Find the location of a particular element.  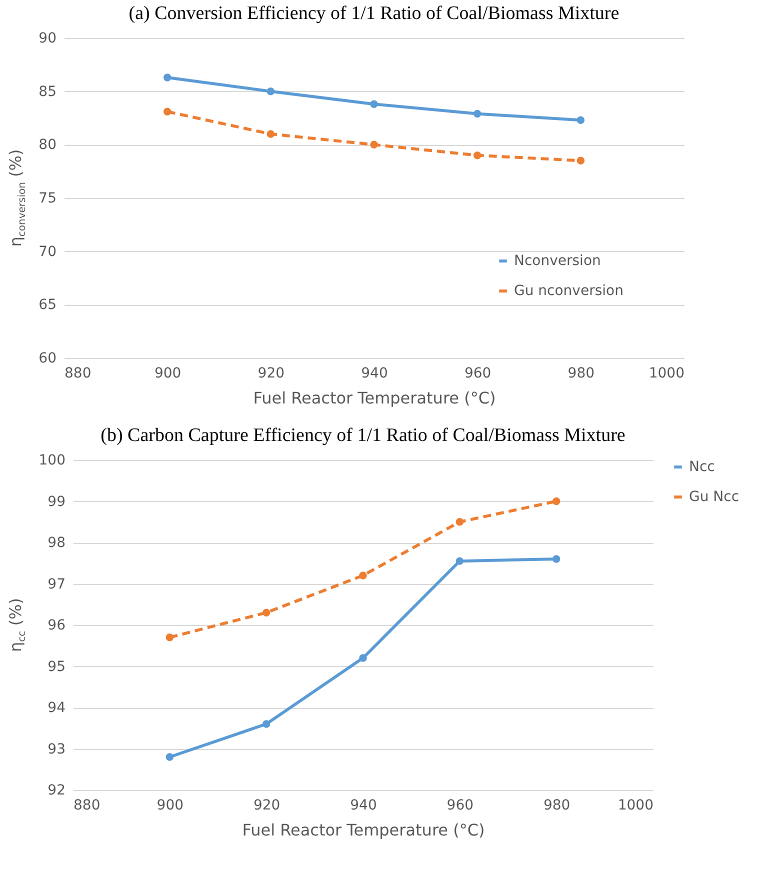

legend-label: Nconversion is located at coordinates (557, 261).